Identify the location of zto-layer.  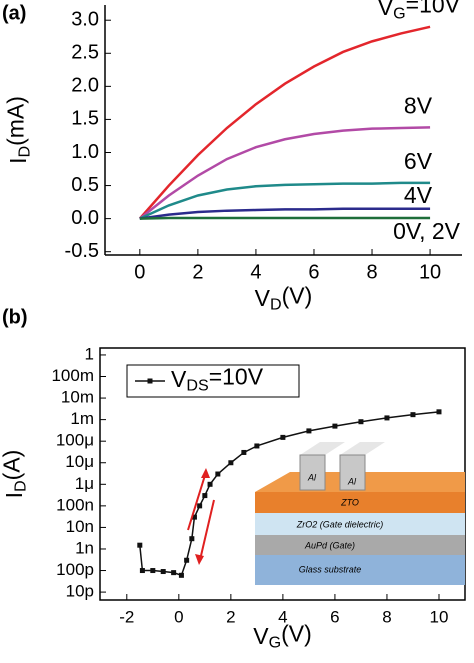
(360, 502).